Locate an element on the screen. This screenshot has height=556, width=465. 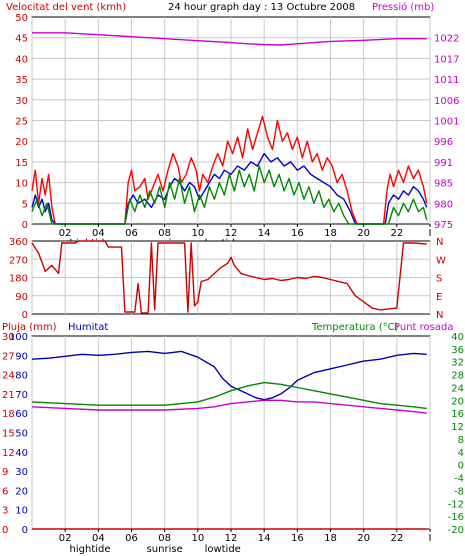
x-tick-label: 18 is located at coordinates (330, 233).